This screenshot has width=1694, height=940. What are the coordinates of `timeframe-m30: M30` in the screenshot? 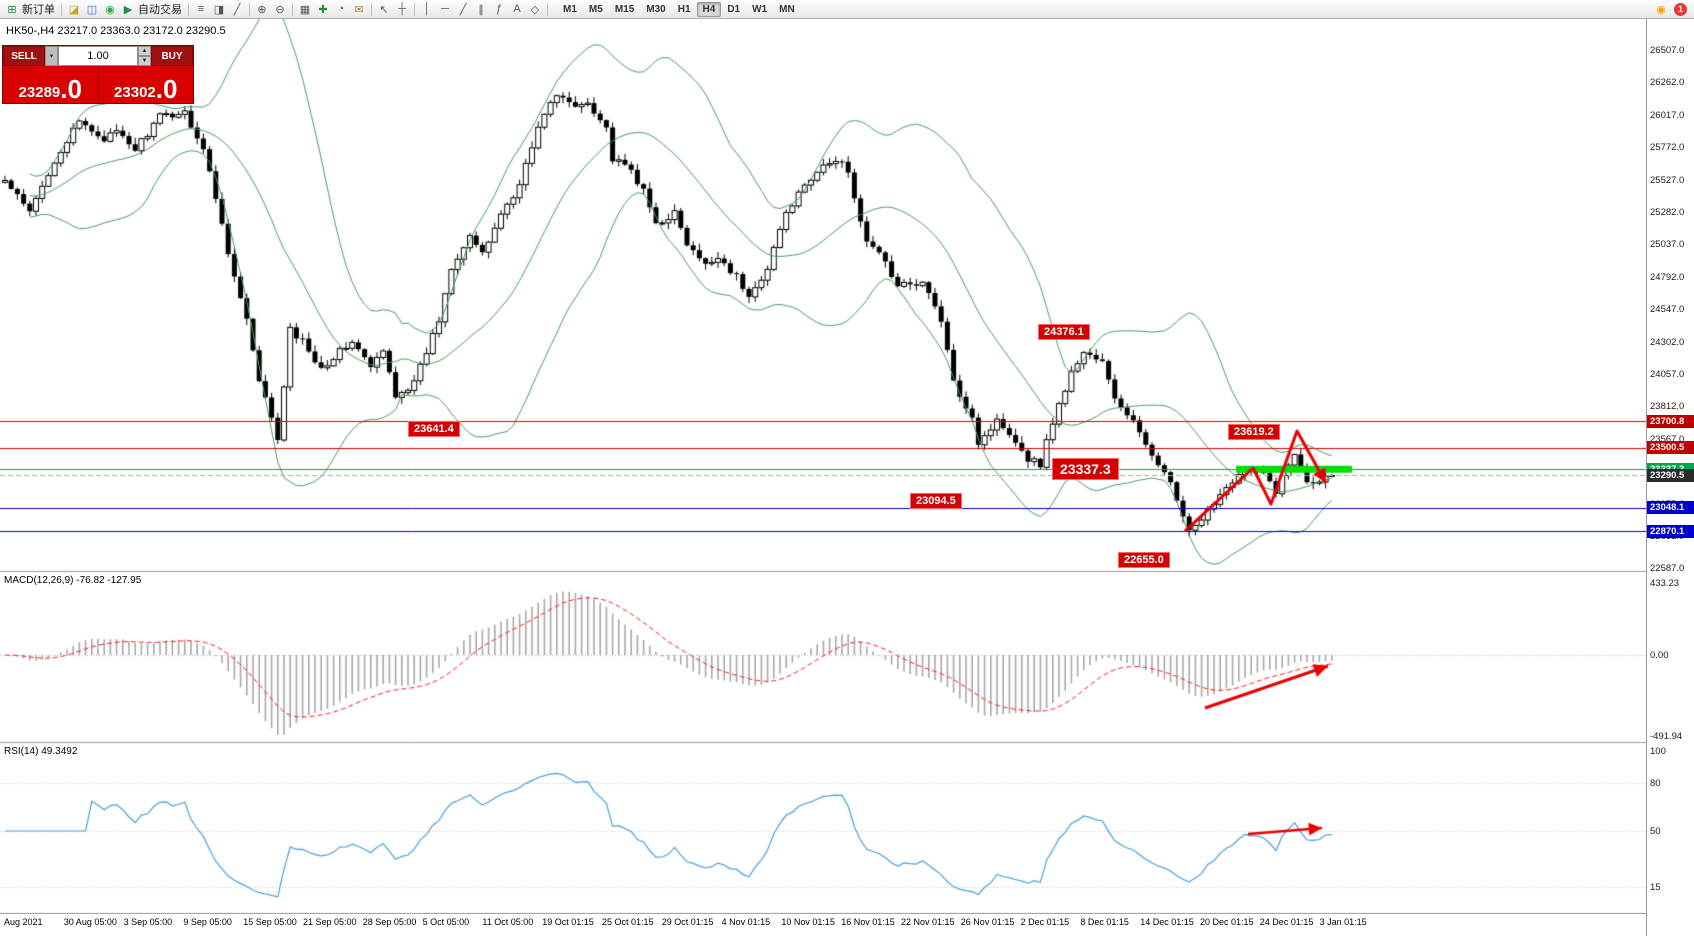 It's located at (655, 9).